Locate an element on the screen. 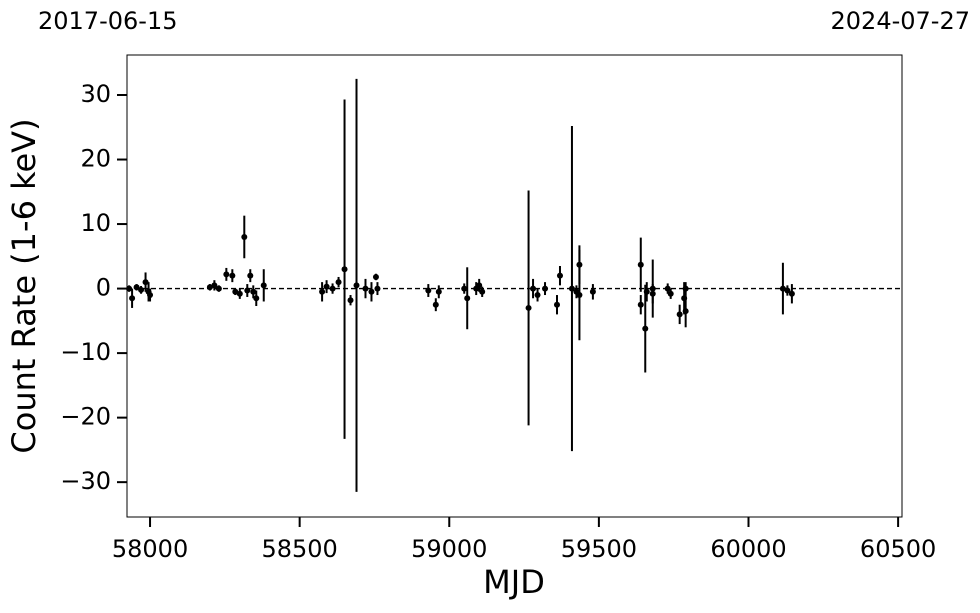 The image size is (980, 613). y-tick-label: −10 is located at coordinates (85, 352).